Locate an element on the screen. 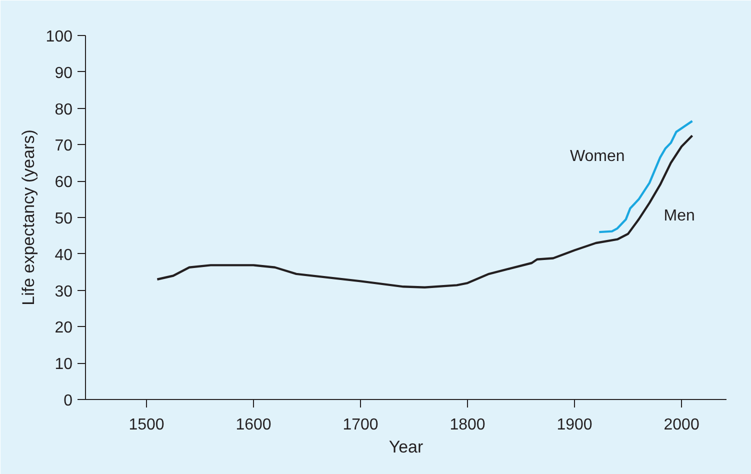 The height and width of the screenshot is (474, 751). y-tick-label: 50 is located at coordinates (63, 219).